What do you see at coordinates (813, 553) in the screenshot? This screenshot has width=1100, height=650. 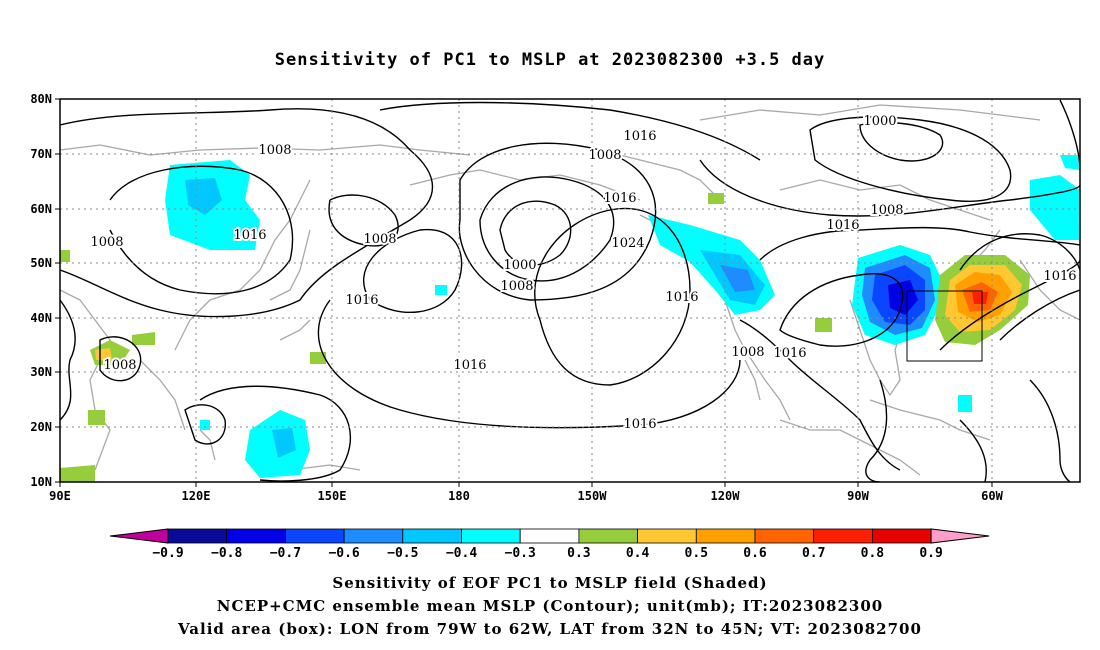 I see `colorbar-label: 0.7` at bounding box center [813, 553].